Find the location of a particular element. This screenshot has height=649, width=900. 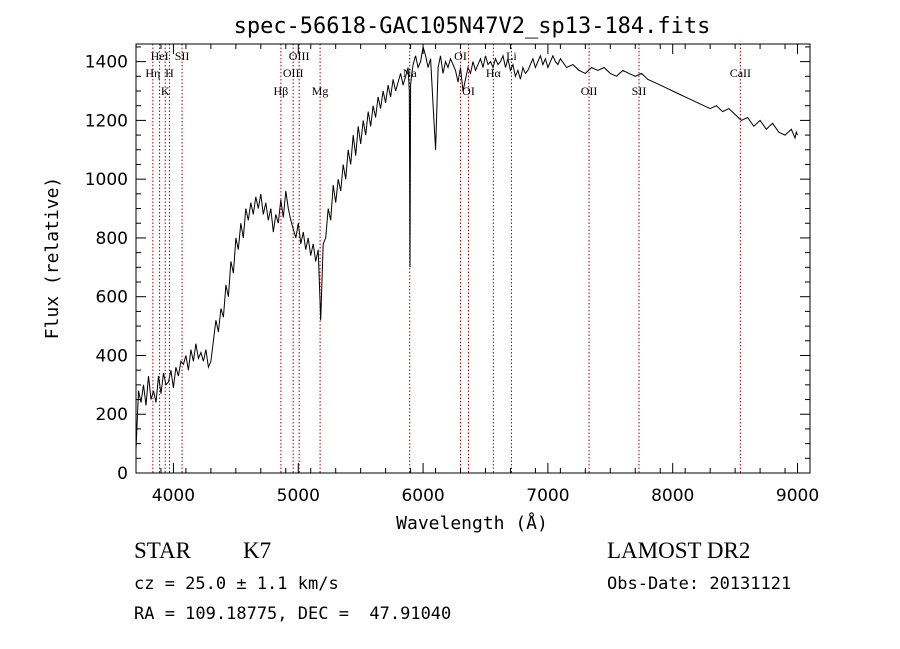

object-subclass: K7 is located at coordinates (257, 550).